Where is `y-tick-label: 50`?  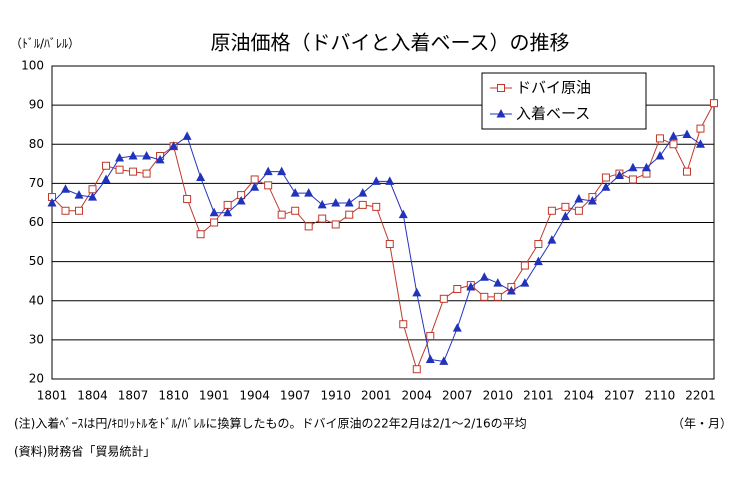
y-tick-label: 50 is located at coordinates (36, 261).